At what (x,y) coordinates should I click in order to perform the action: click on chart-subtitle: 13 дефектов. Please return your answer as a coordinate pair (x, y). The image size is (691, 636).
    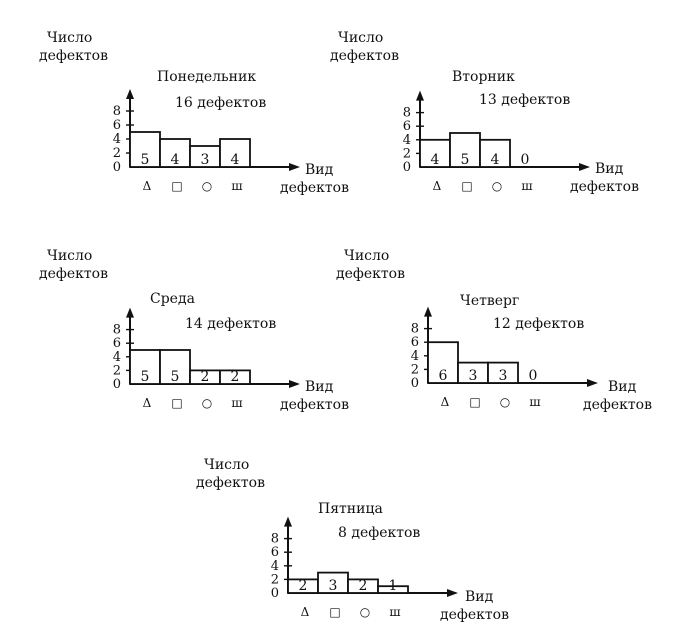
    Looking at the image, I should click on (524, 100).